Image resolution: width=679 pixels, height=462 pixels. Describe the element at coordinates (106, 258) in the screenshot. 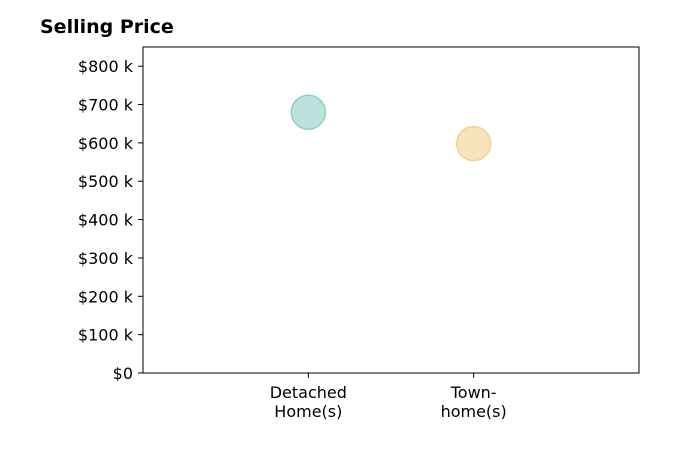

I see `y-tick-label: $300 k` at that location.